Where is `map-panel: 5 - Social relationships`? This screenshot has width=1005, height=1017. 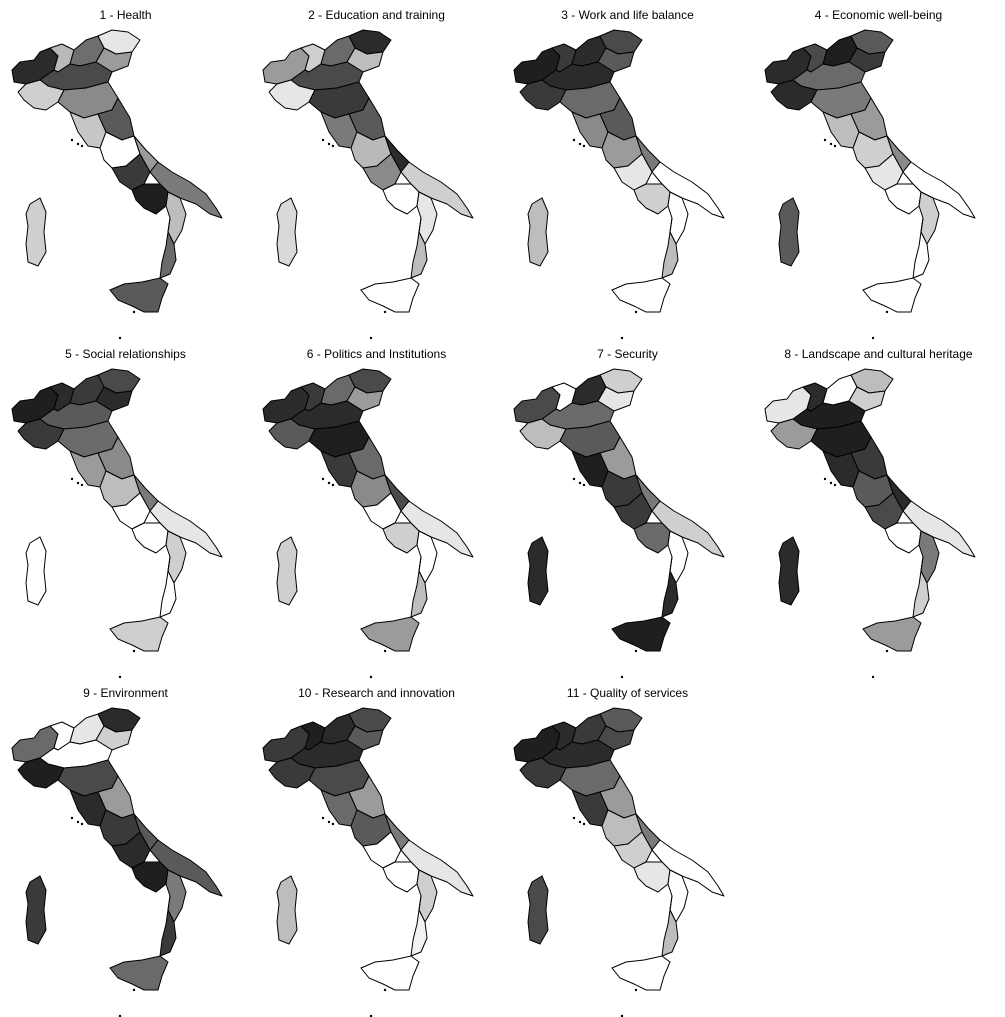
map-panel: 5 - Social relationships is located at coordinates (125, 509).